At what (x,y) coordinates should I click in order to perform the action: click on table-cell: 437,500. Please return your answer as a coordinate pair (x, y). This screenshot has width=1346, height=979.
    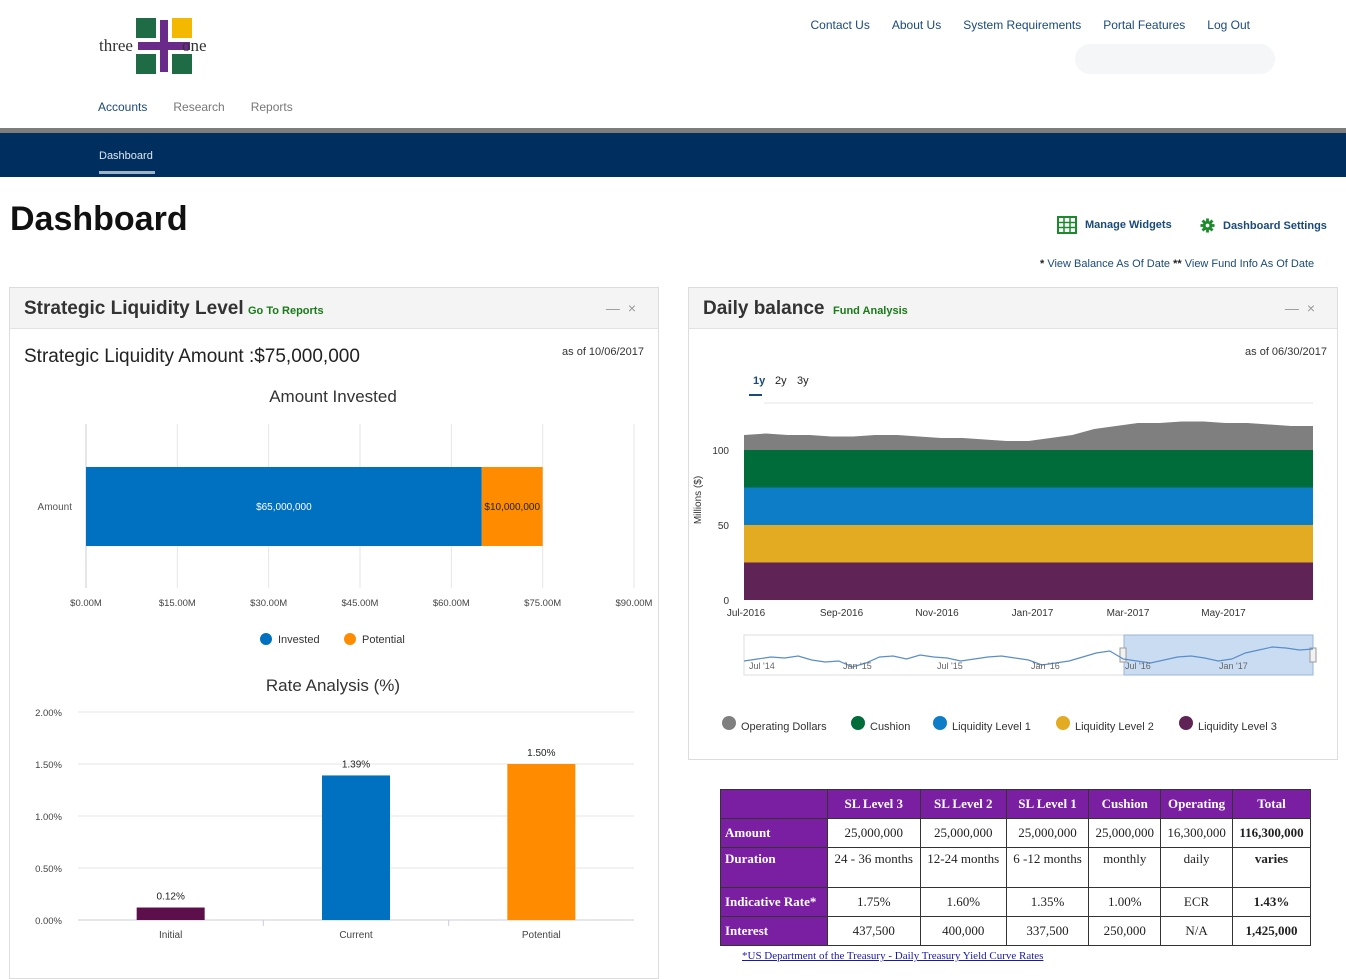
    Looking at the image, I should click on (873, 931).